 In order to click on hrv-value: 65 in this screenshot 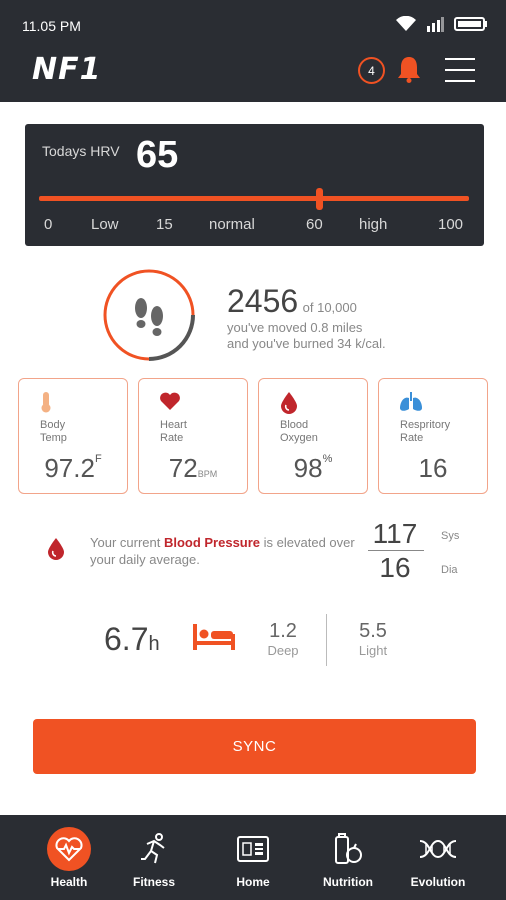, I will do `click(157, 155)`.